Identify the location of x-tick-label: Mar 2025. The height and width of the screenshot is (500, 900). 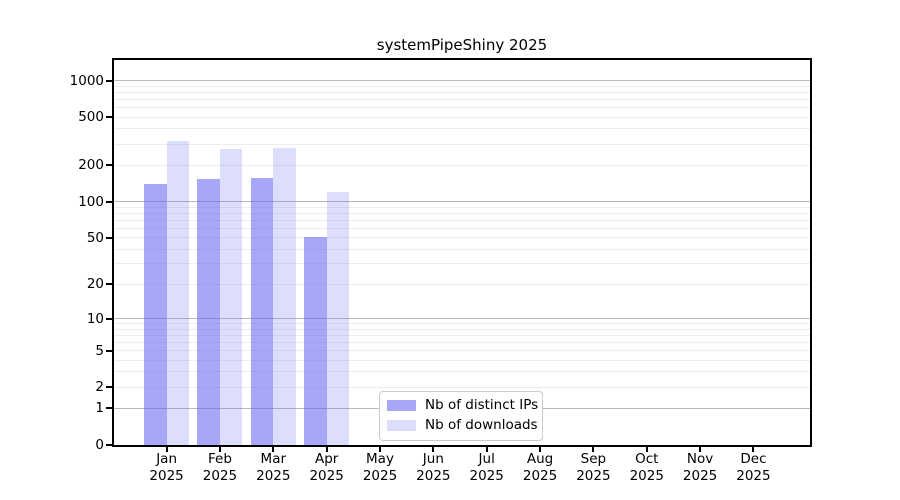
(273, 468).